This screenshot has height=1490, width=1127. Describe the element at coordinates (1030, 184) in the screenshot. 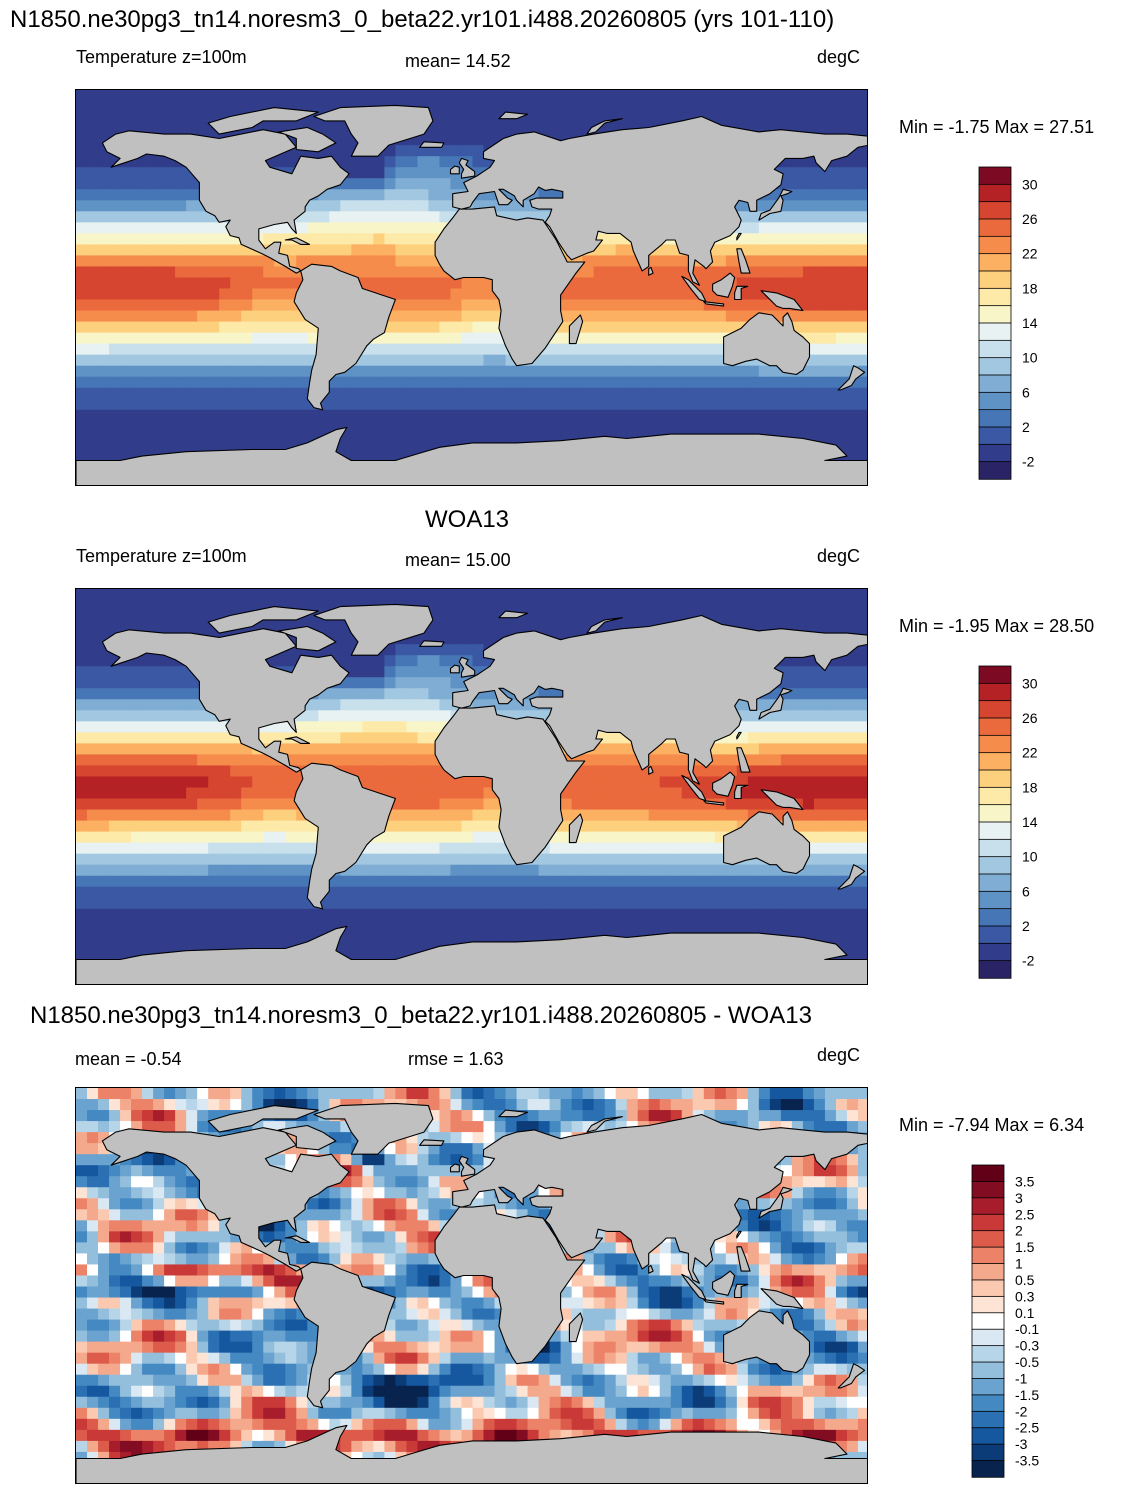

I see `colorbar-tick-label: 30` at that location.